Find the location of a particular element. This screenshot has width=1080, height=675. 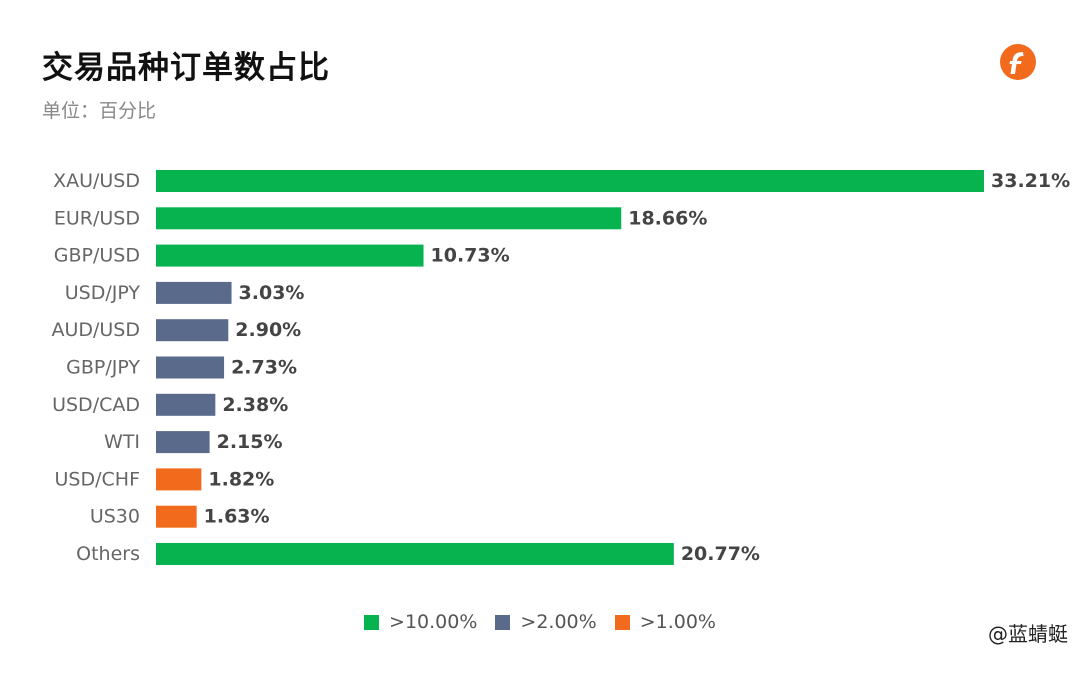

category-label: USD/CAD is located at coordinates (96, 405).